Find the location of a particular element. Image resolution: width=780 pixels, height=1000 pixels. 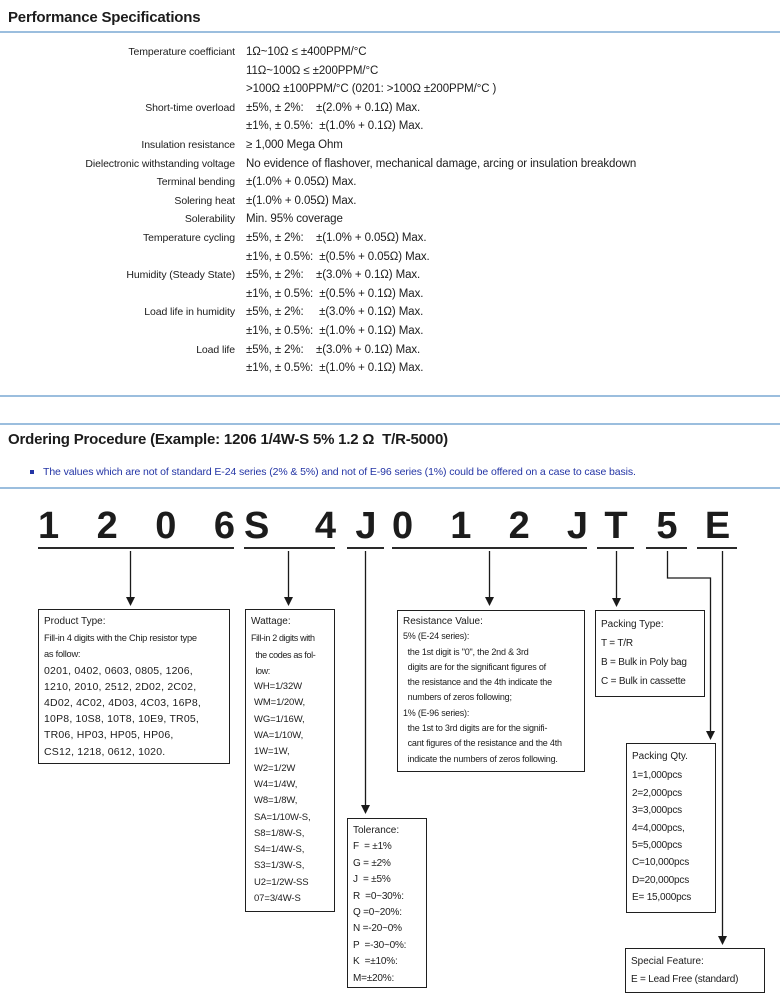

spec-value-line: ±(1.0% + 0.05Ω) Max. is located at coordinates (301, 200).